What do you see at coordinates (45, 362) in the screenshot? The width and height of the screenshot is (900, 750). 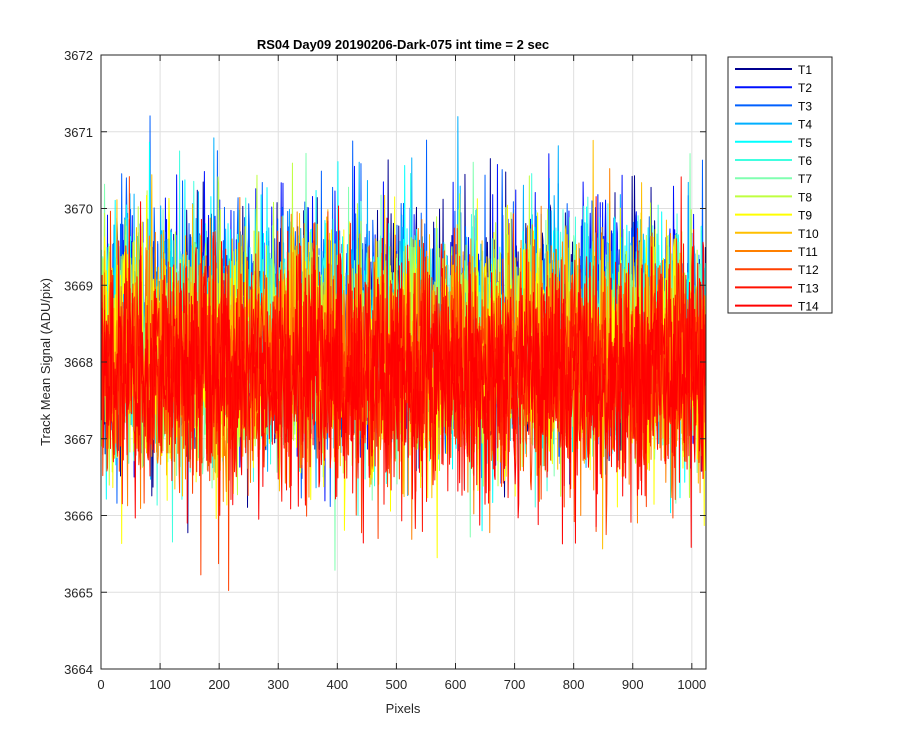 I see `y-axis-label: Track Mean Signal (ADU/pix)` at bounding box center [45, 362].